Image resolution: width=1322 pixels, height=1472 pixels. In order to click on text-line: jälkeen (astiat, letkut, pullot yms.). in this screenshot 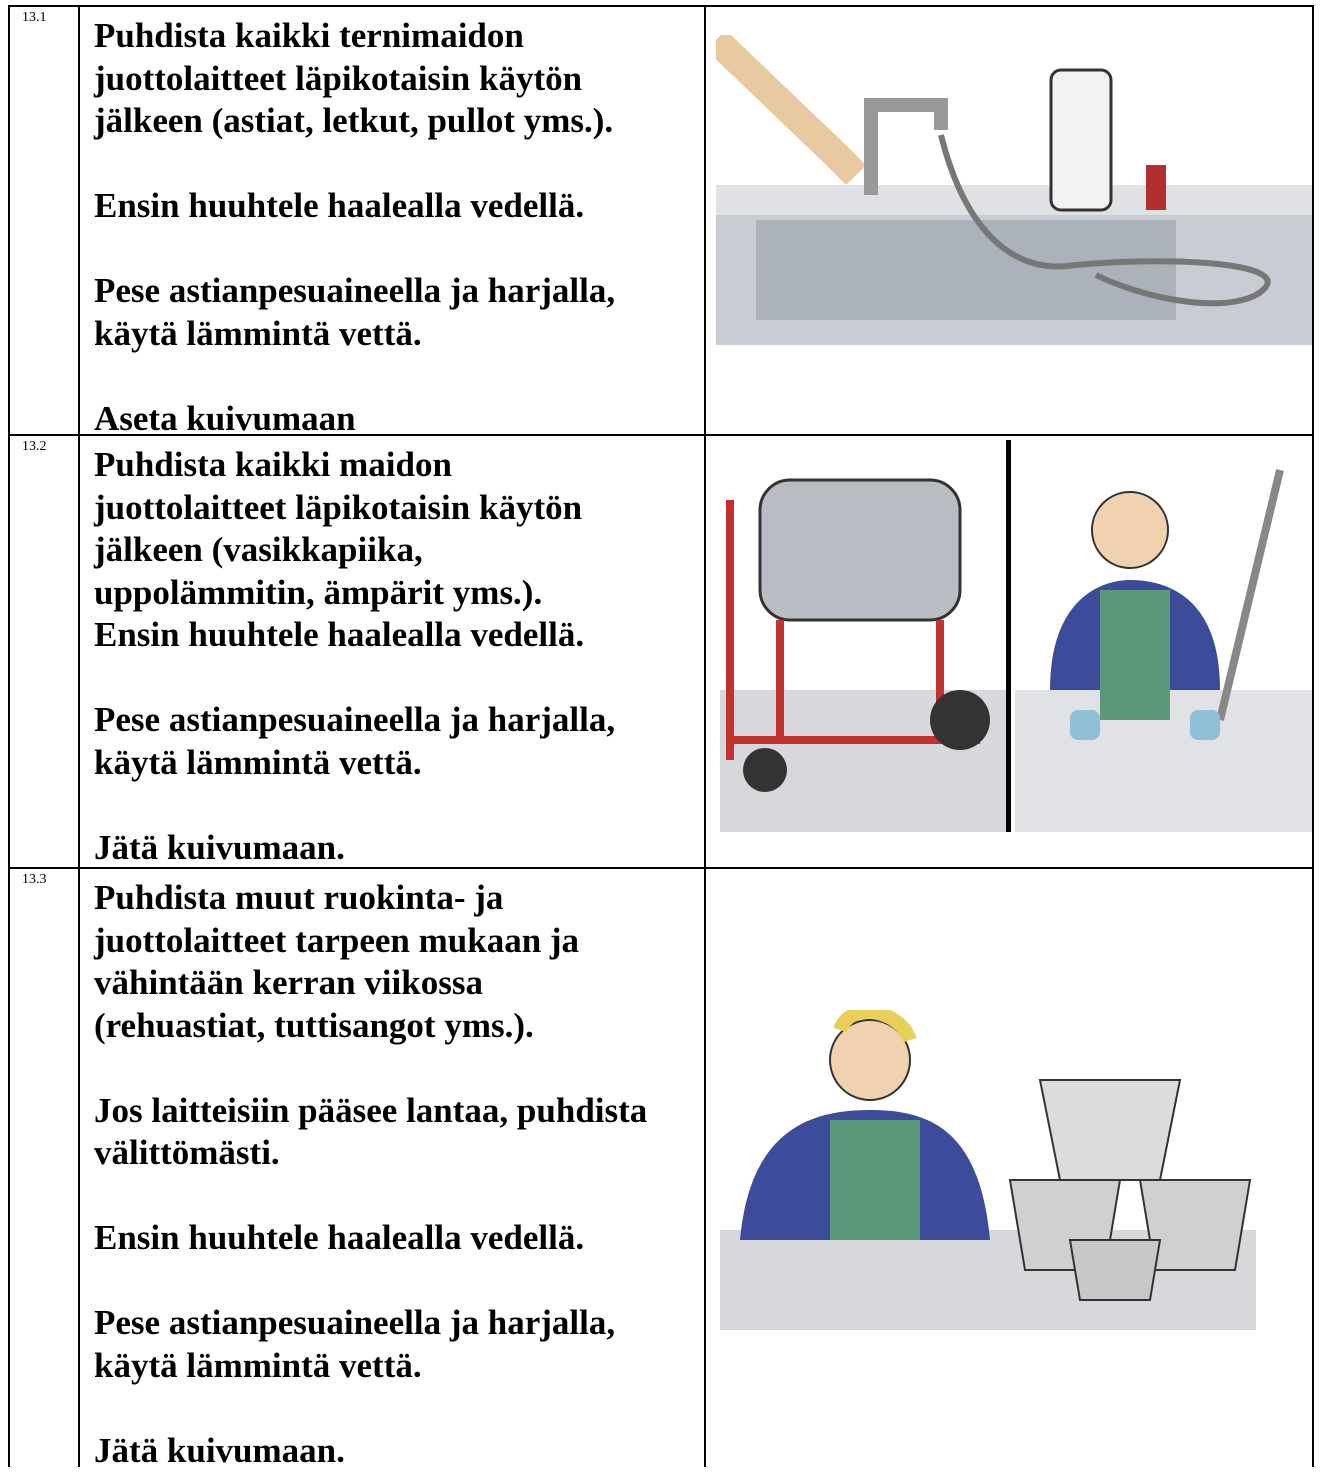, I will do `click(399, 121)`.